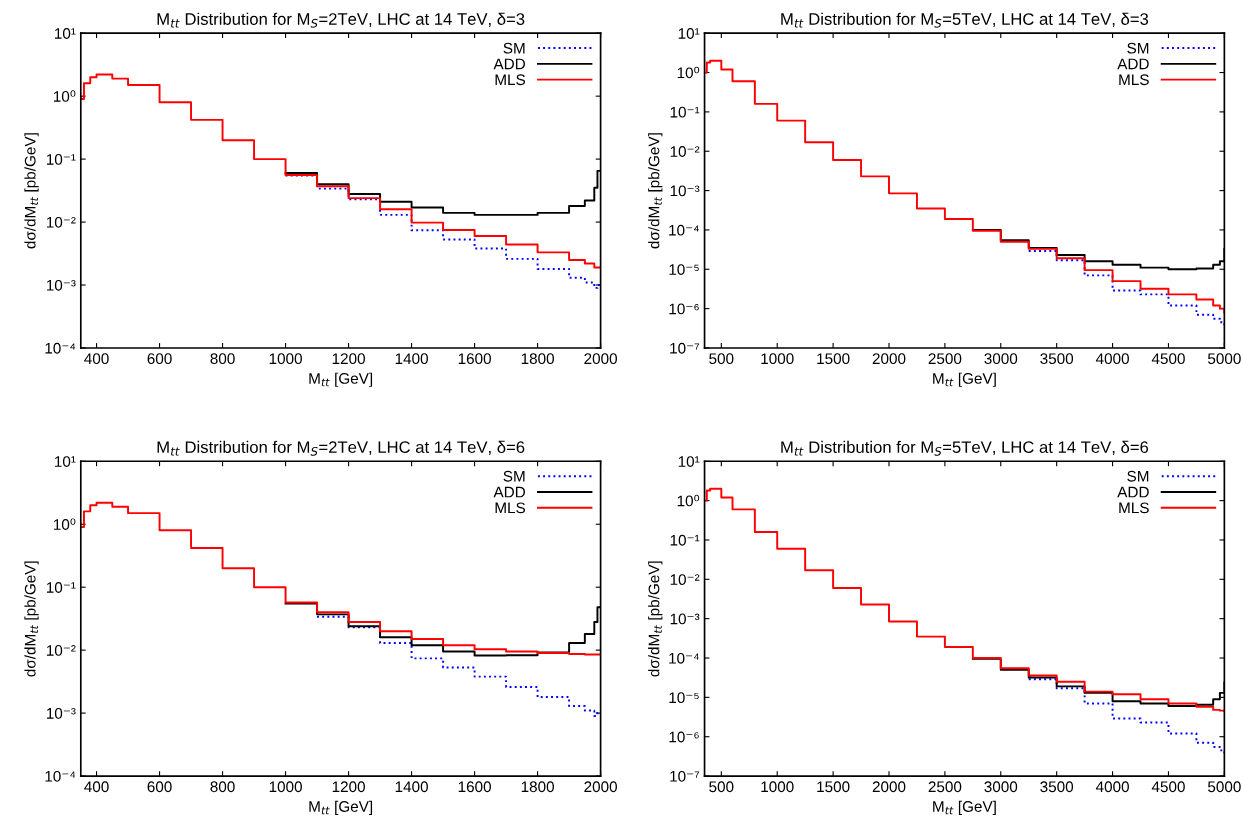  I want to click on chart-title: M$_{tt}$ Distribution for M$_{S}$=2TeV, LHC at 14 TeV, δ=3, so click(341, 20).